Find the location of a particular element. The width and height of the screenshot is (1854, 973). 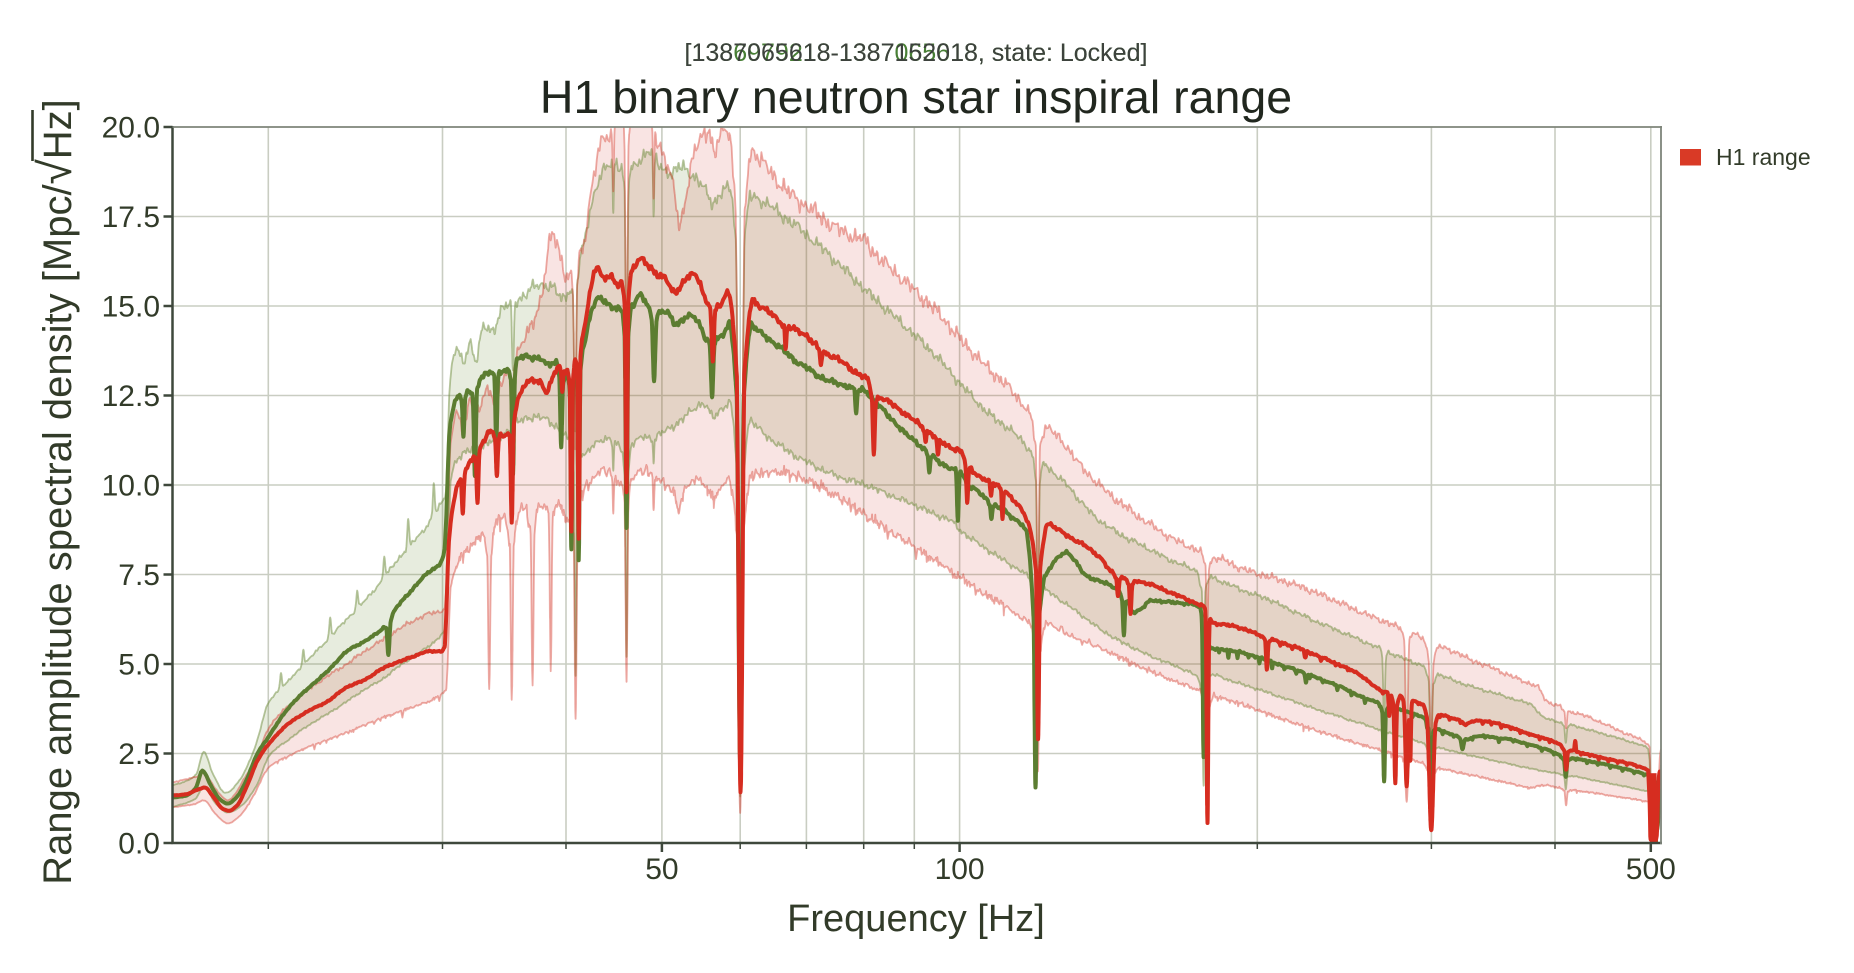

svg-text:[1386979218-1387065618, state:: [1386979218-1387065618, state: Locked] is located at coordinates (916, 53).